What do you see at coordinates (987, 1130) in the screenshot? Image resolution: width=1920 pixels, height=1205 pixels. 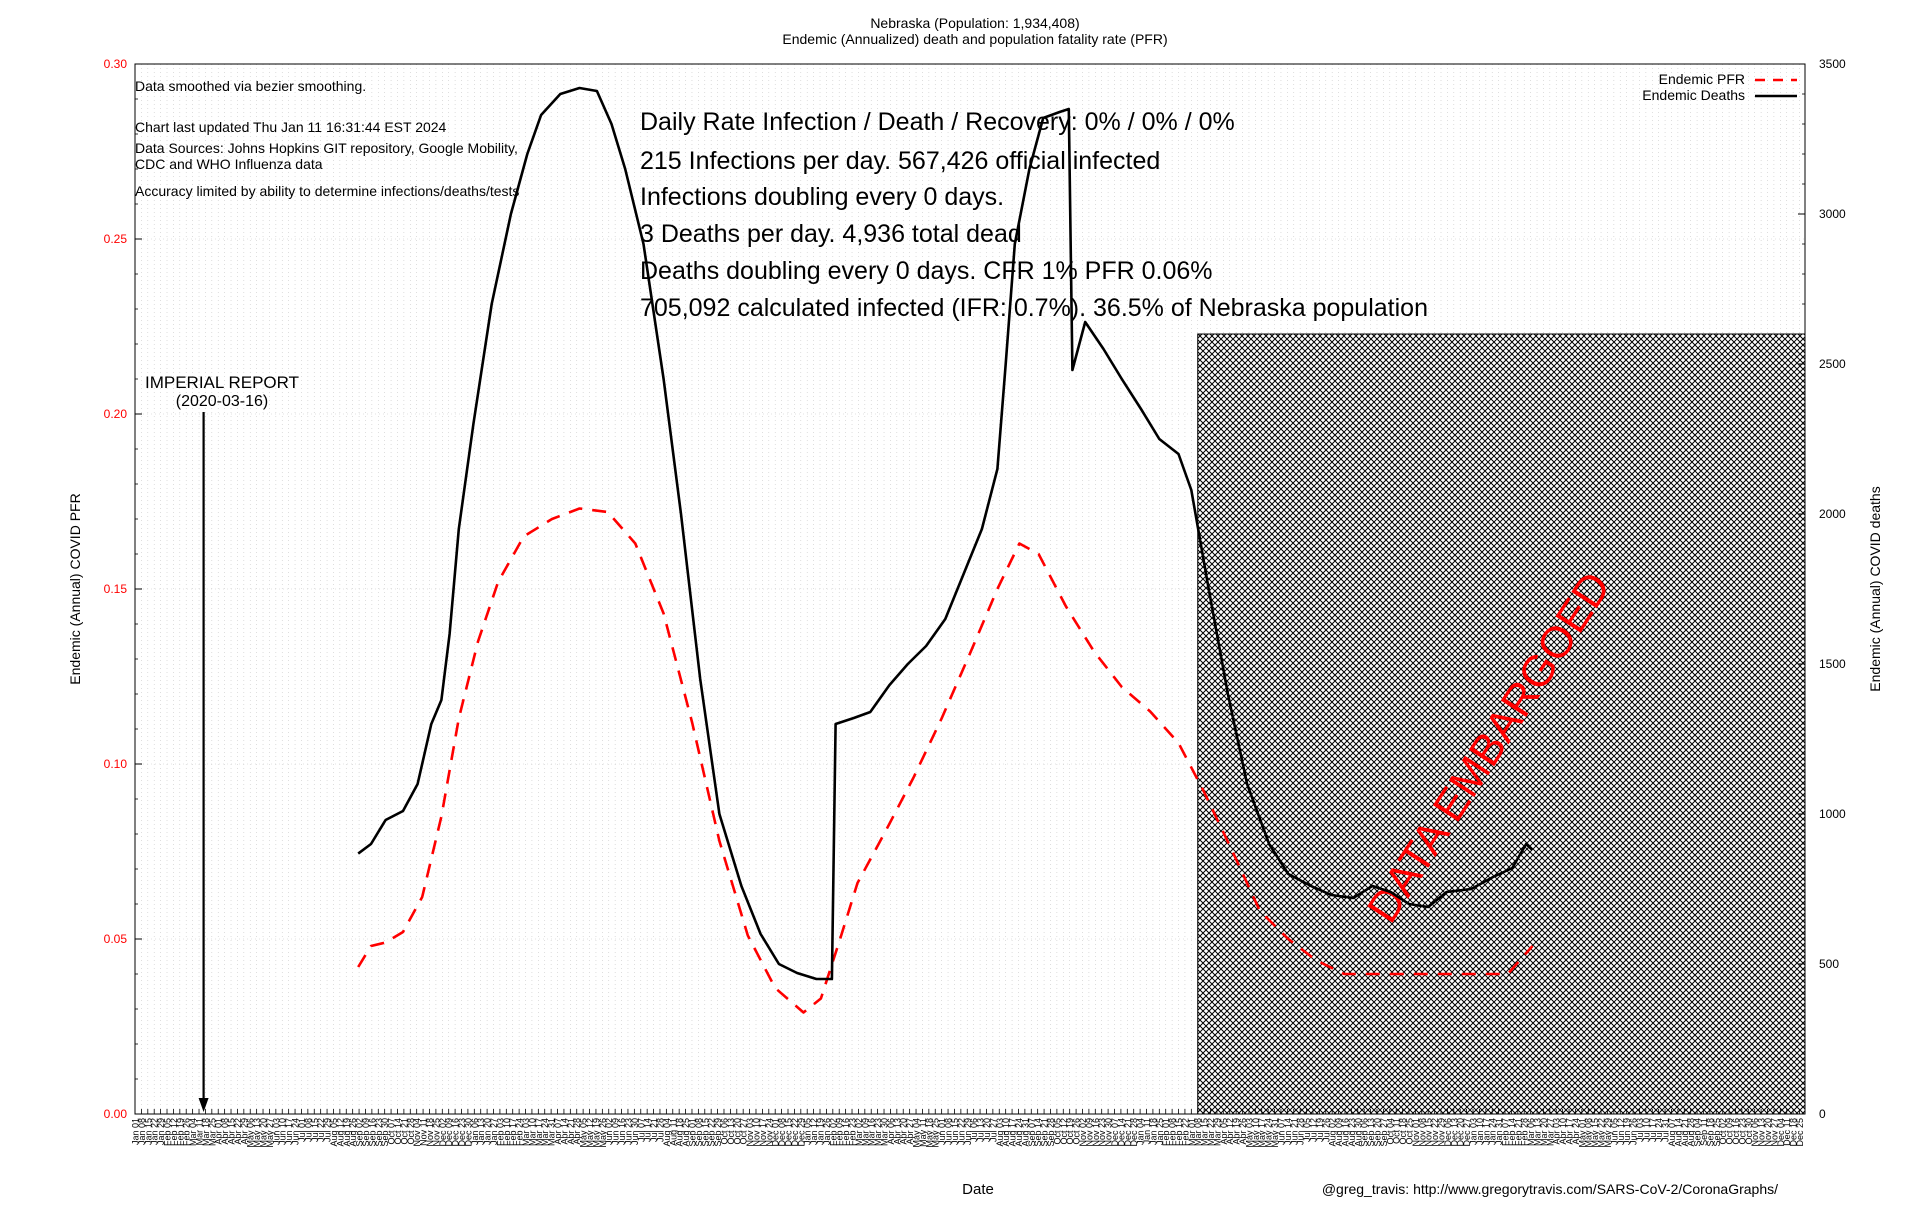 I see `x-tick-label: Jul 20` at bounding box center [987, 1130].